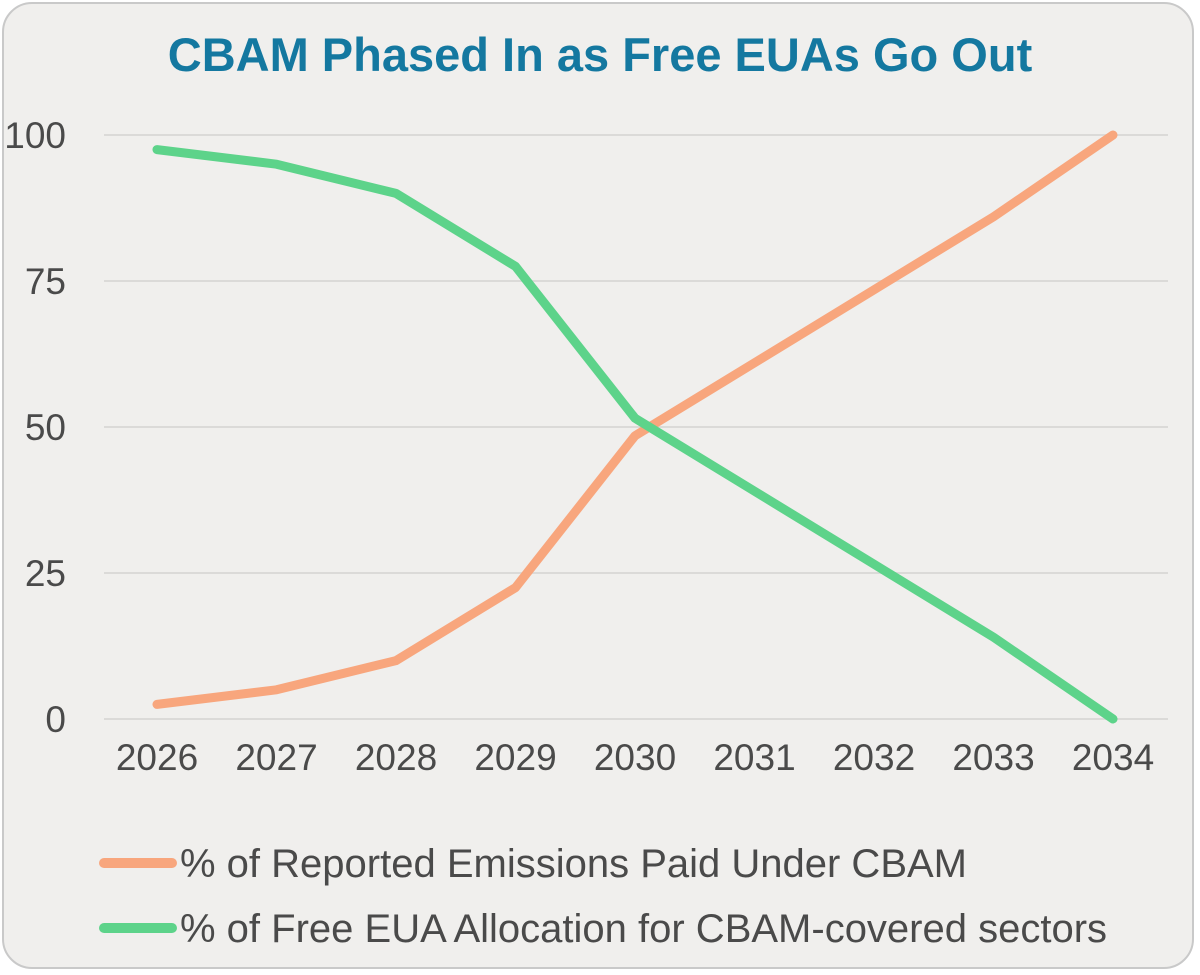  What do you see at coordinates (754, 757) in the screenshot?
I see `x-tick-label: 2031` at bounding box center [754, 757].